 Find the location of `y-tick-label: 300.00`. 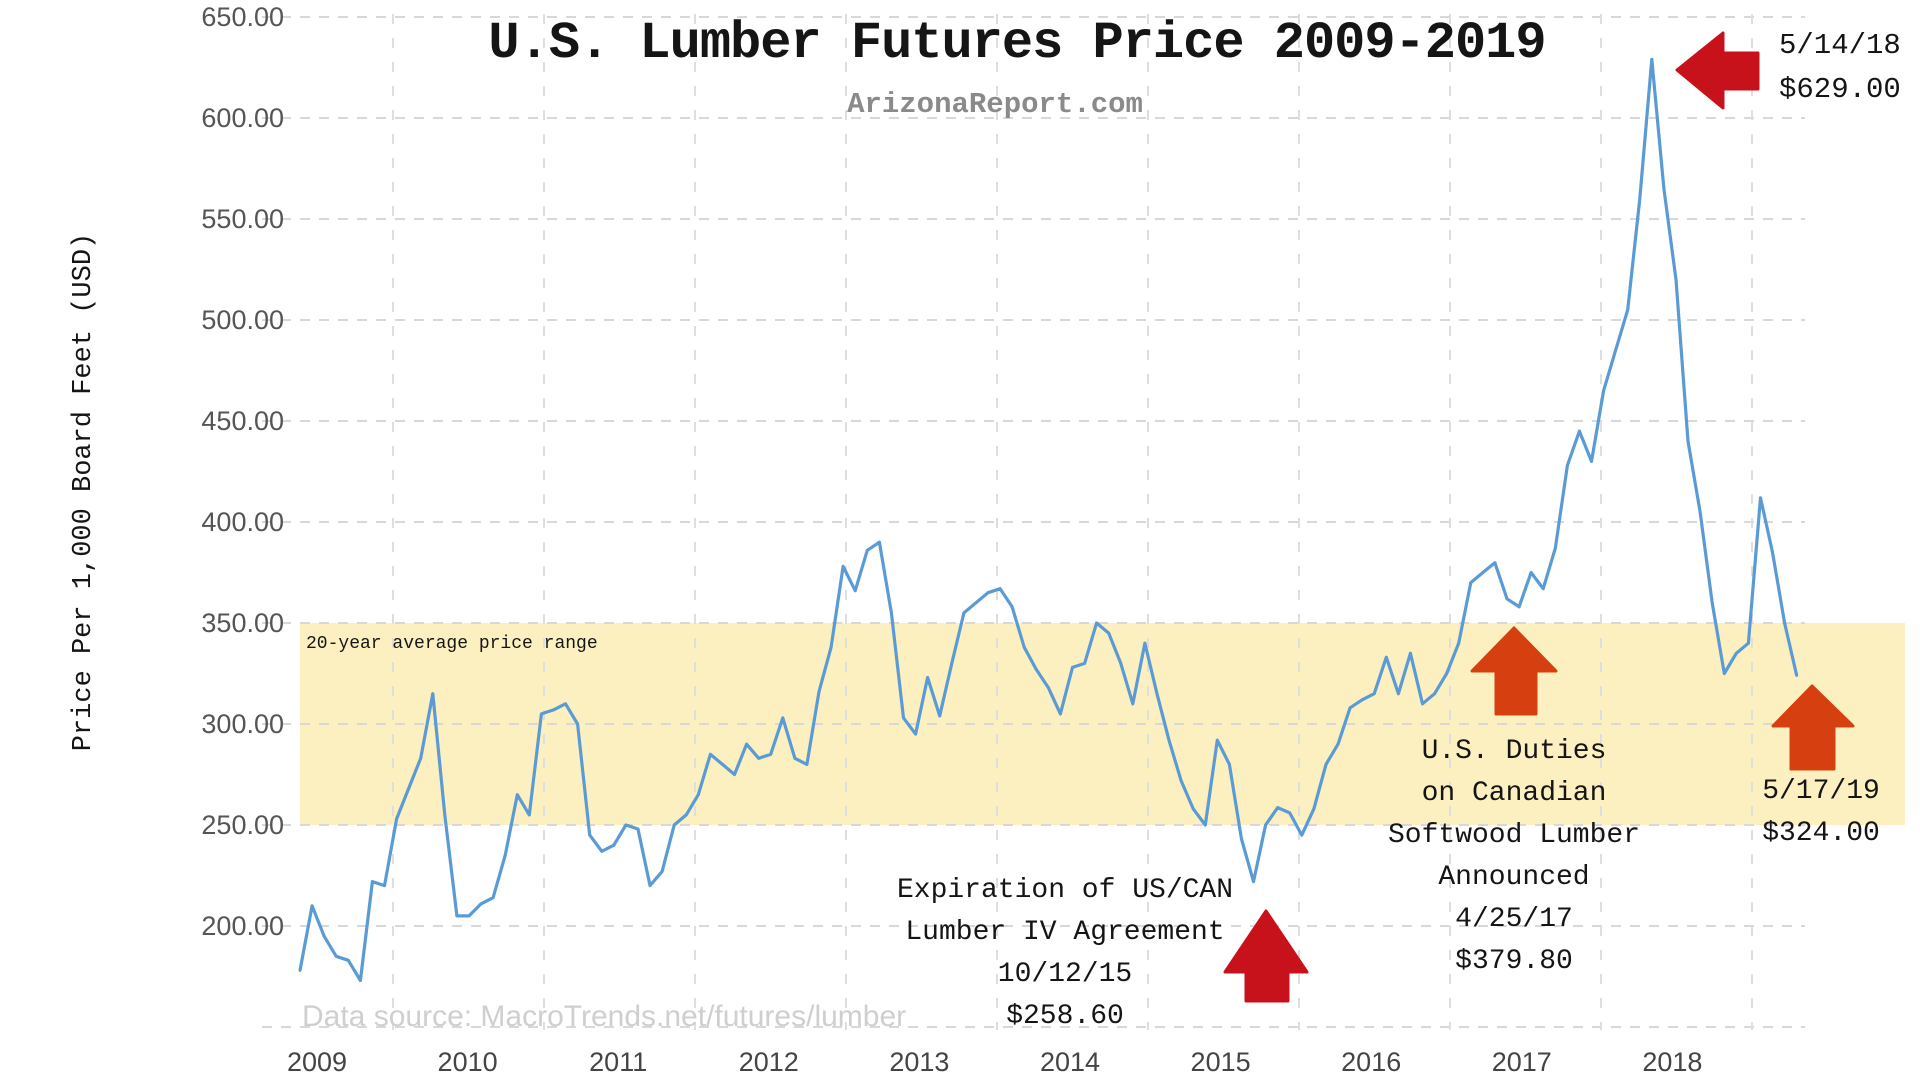

y-tick-label: 300.00 is located at coordinates (242, 724).